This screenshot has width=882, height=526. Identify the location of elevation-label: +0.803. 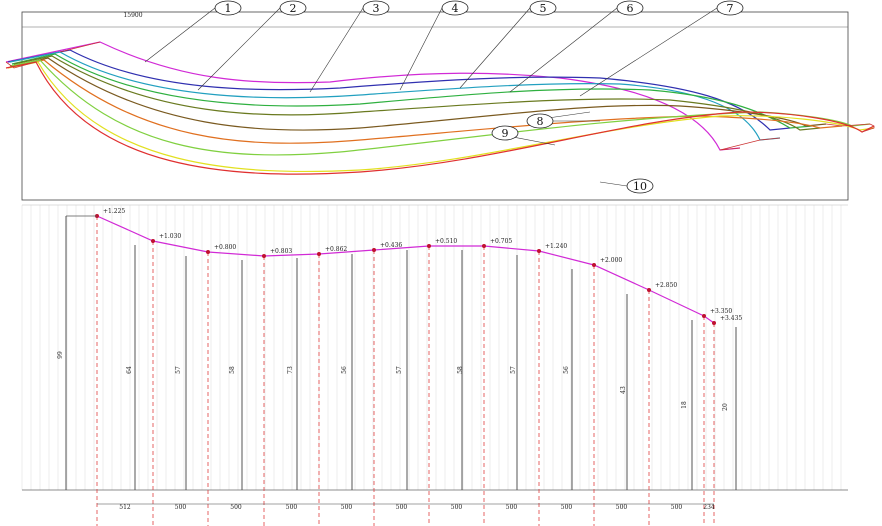
(281, 251).